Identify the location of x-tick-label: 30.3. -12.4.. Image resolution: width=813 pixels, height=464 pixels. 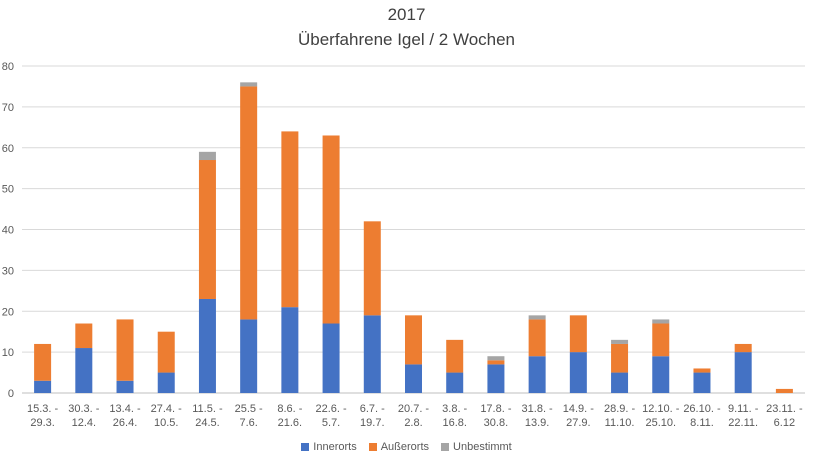
(84, 416).